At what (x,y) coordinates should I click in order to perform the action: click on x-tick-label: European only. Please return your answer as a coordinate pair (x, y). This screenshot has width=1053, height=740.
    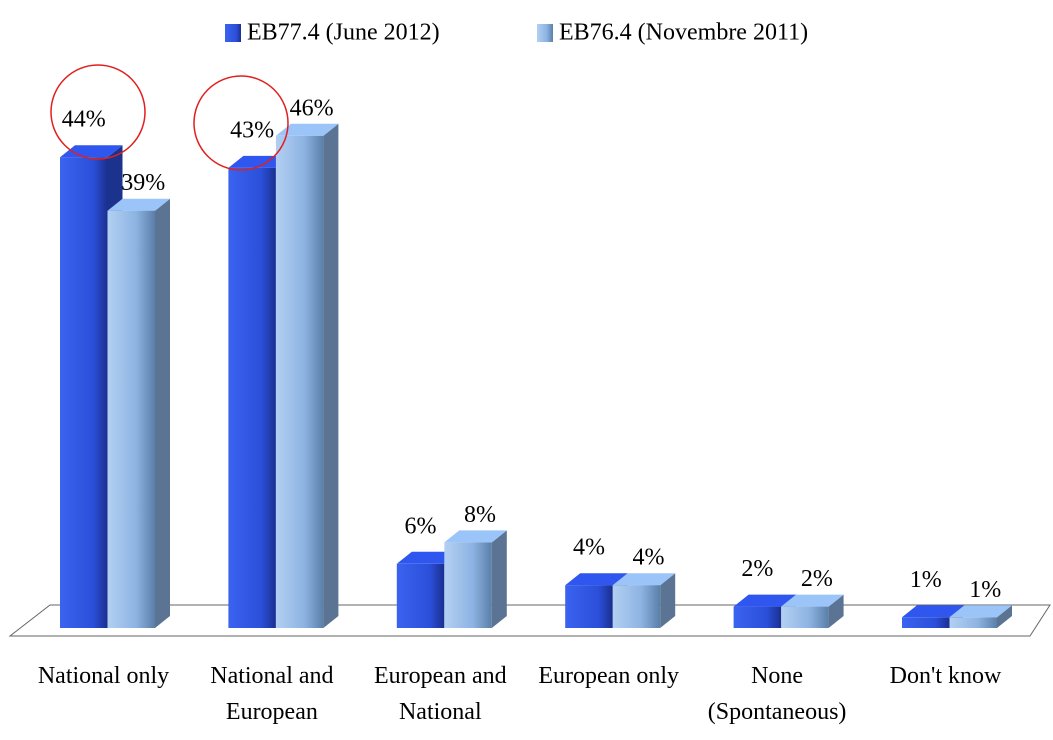
    Looking at the image, I should click on (608, 676).